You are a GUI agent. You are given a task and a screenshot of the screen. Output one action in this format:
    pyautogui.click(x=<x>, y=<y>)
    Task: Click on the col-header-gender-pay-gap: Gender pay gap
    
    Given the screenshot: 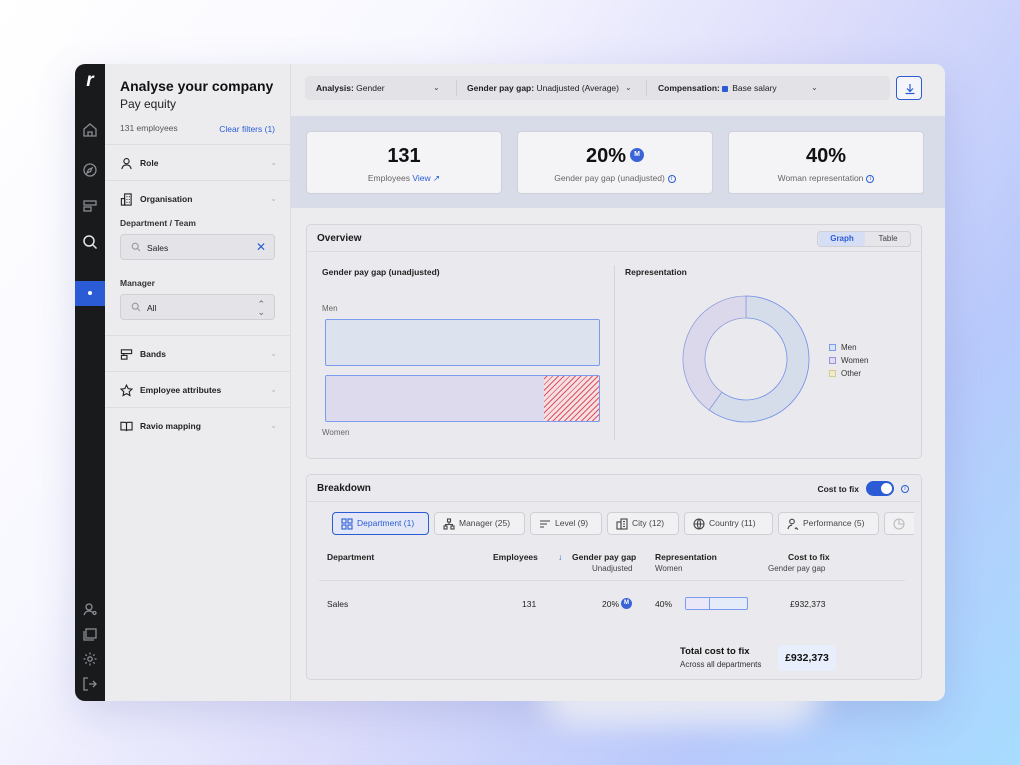 What is the action you would take?
    pyautogui.click(x=604, y=557)
    